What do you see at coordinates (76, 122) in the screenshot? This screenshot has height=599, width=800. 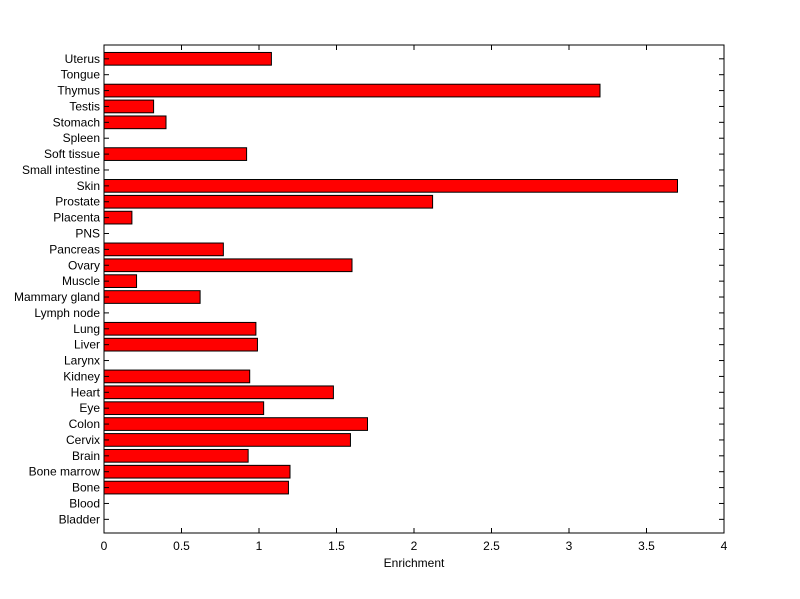 I see `y-tick-label-stomach: Stomach` at bounding box center [76, 122].